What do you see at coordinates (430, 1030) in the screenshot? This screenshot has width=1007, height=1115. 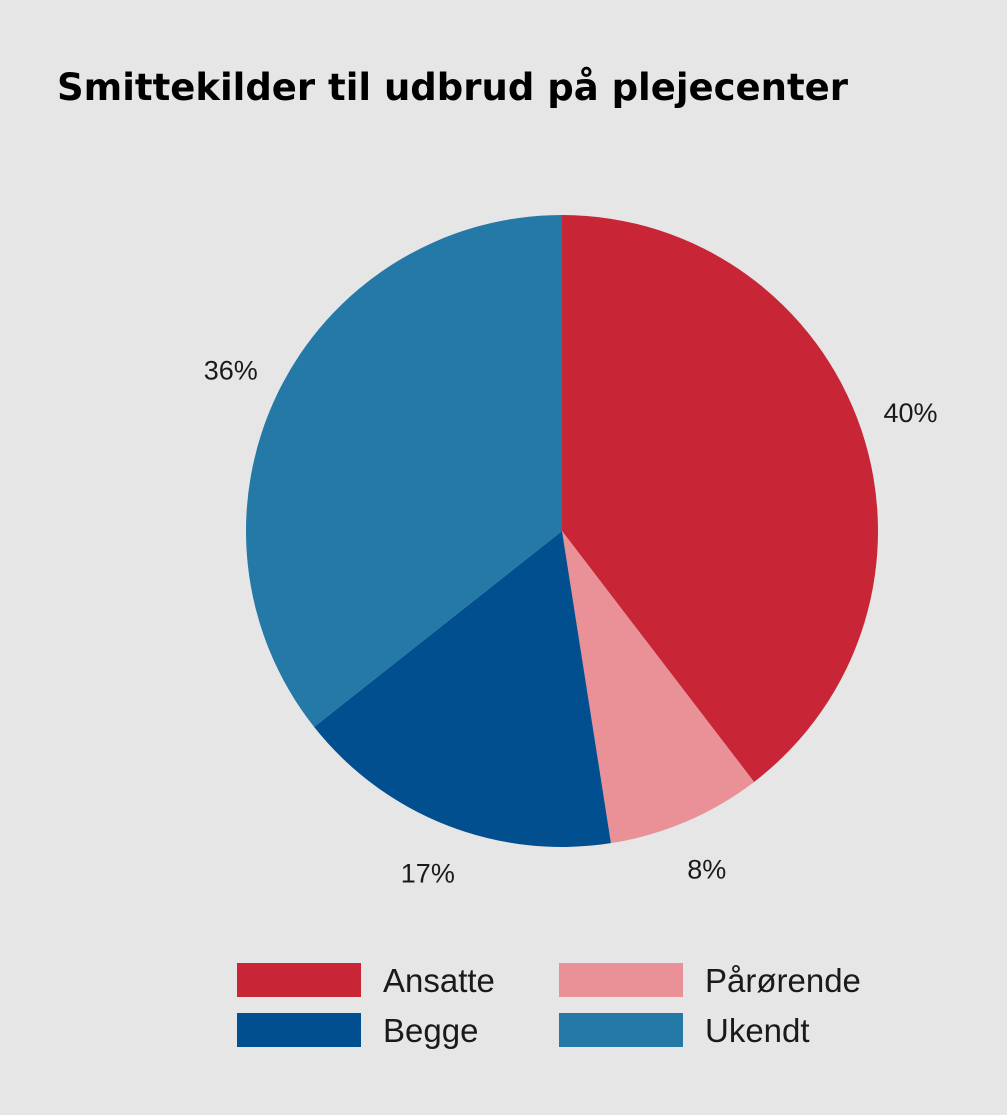 I see `legend-label-begge: Begge` at bounding box center [430, 1030].